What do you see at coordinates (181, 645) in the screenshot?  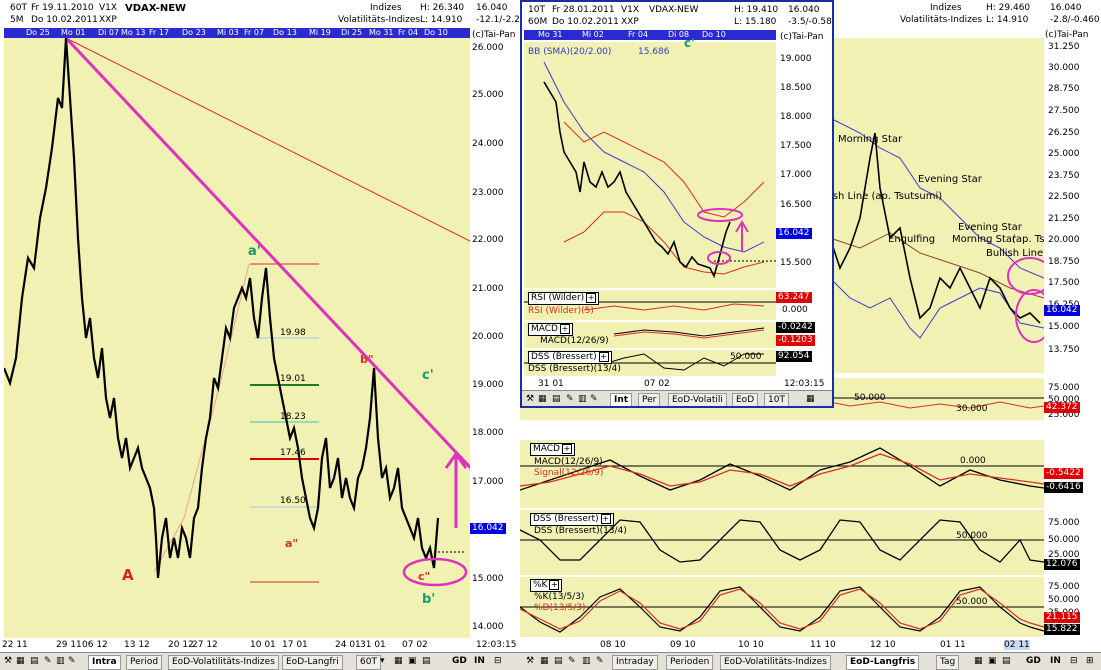 I see `x-tick: 20 12` at bounding box center [181, 645].